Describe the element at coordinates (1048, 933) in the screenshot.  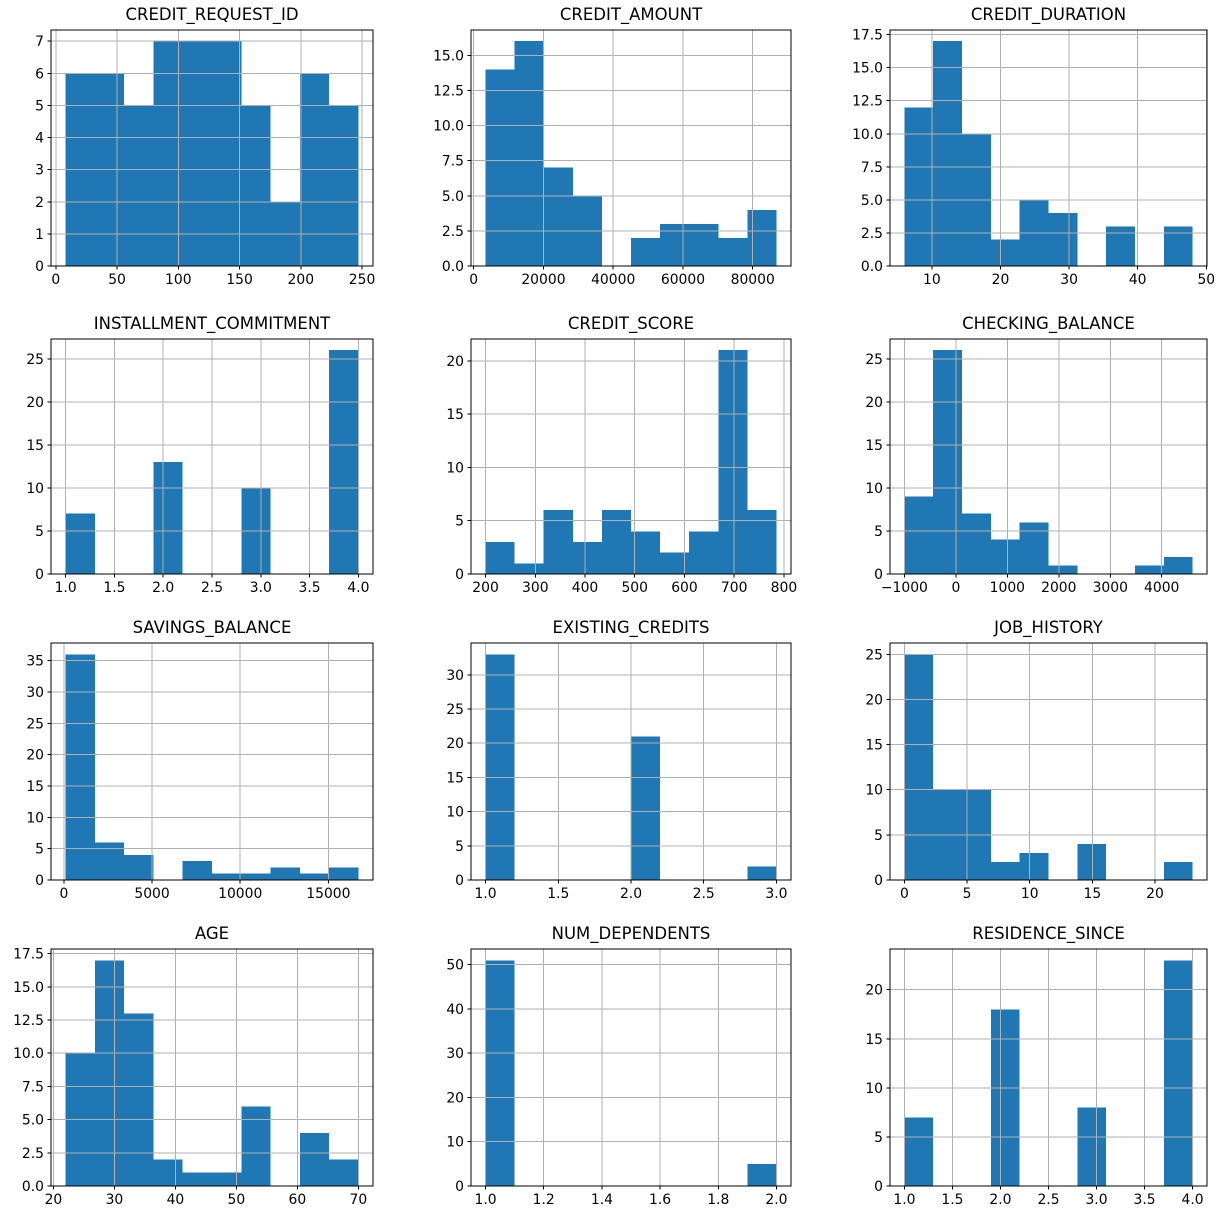
I see `subplot-title: RESIDENCE_SINCE` at that location.